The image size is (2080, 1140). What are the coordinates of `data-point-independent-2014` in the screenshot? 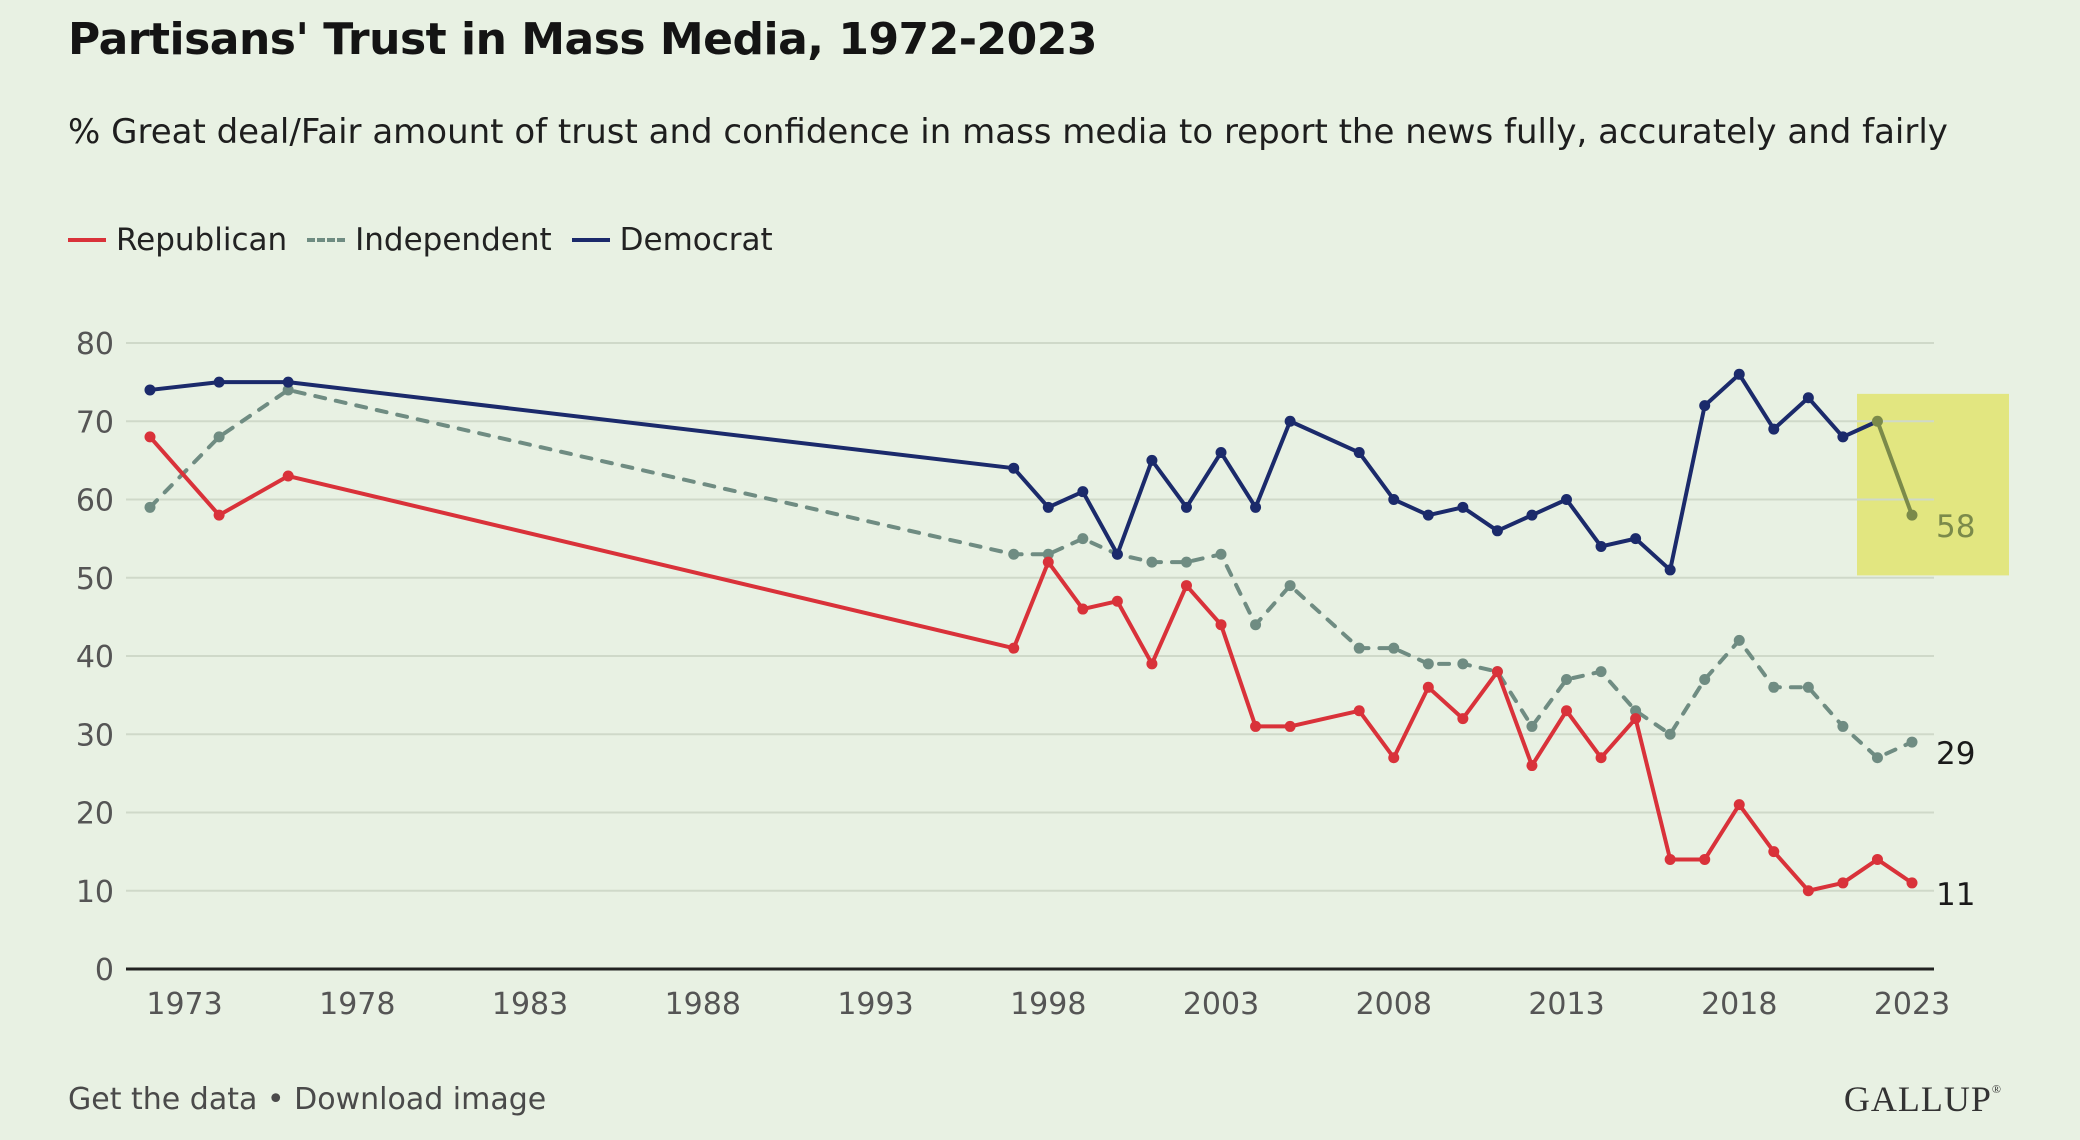 It's located at (1601, 672).